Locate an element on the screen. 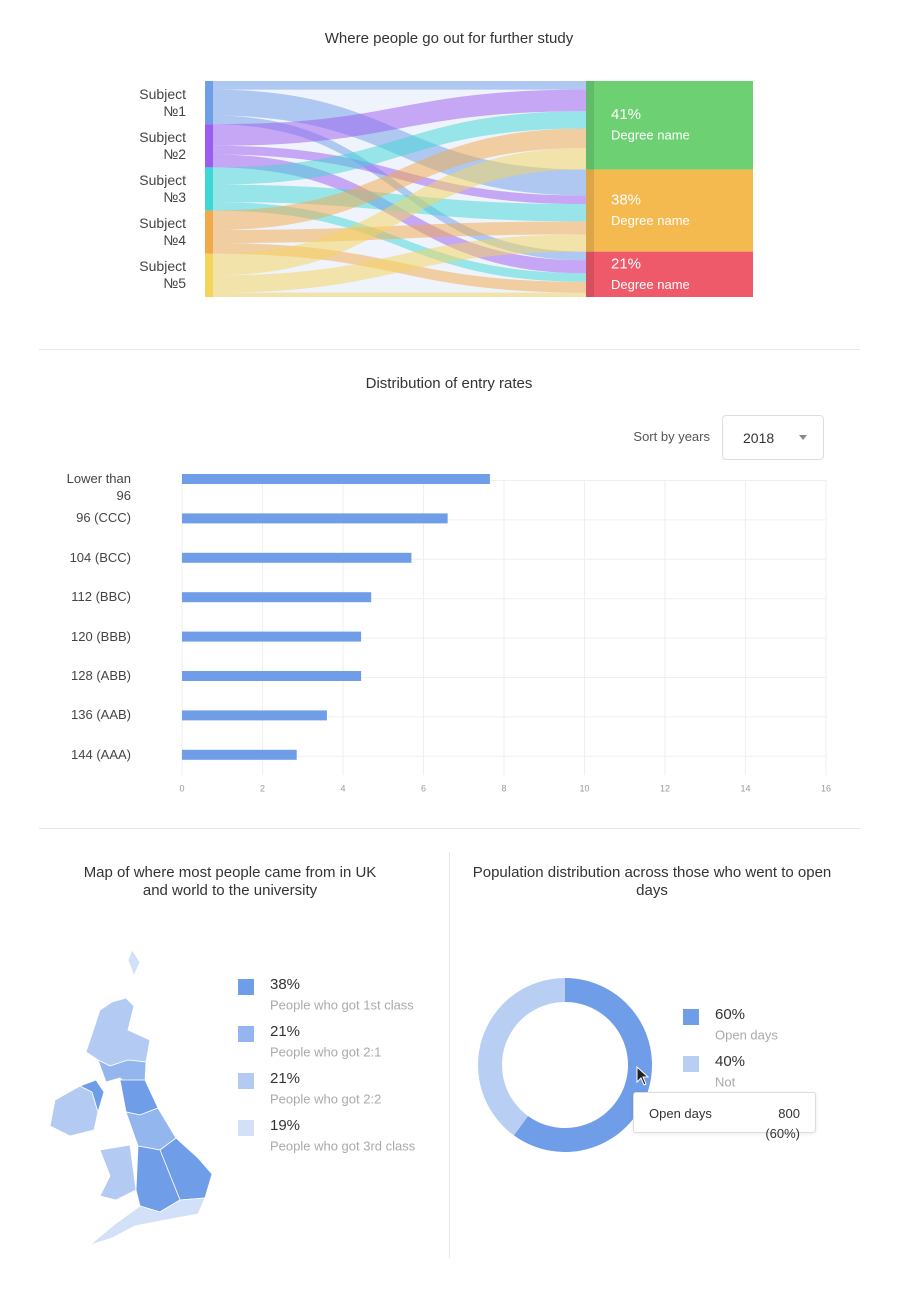 Image resolution: width=898 pixels, height=1292 pixels. legend-label: Open days is located at coordinates (746, 1034).